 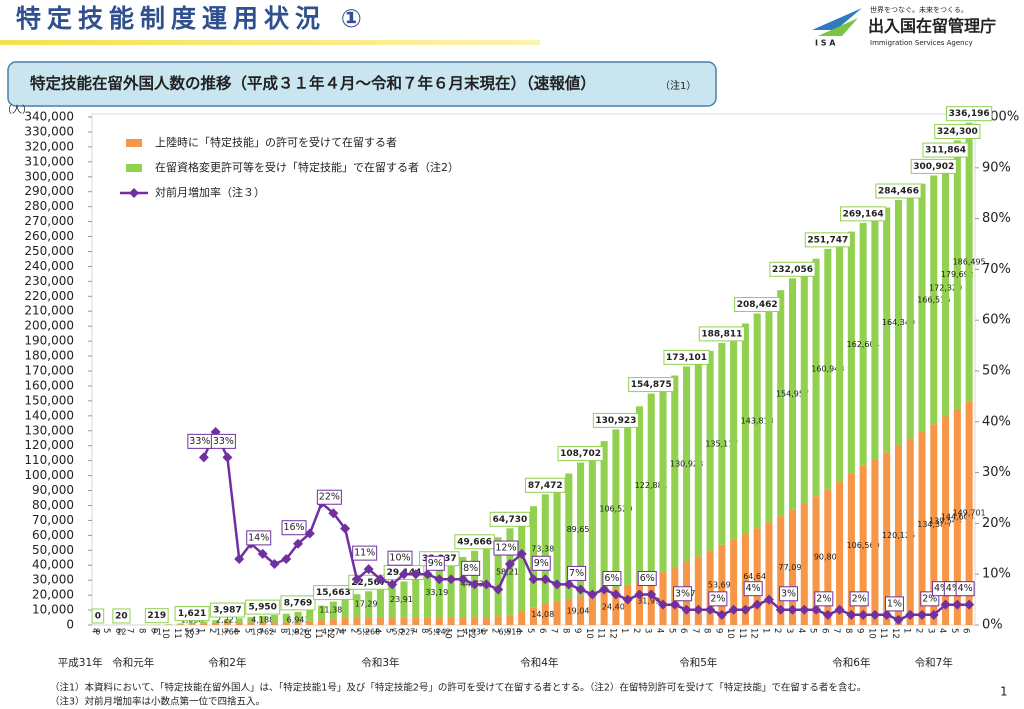 I want to click on rate-label: 2%, so click(x=859, y=598).